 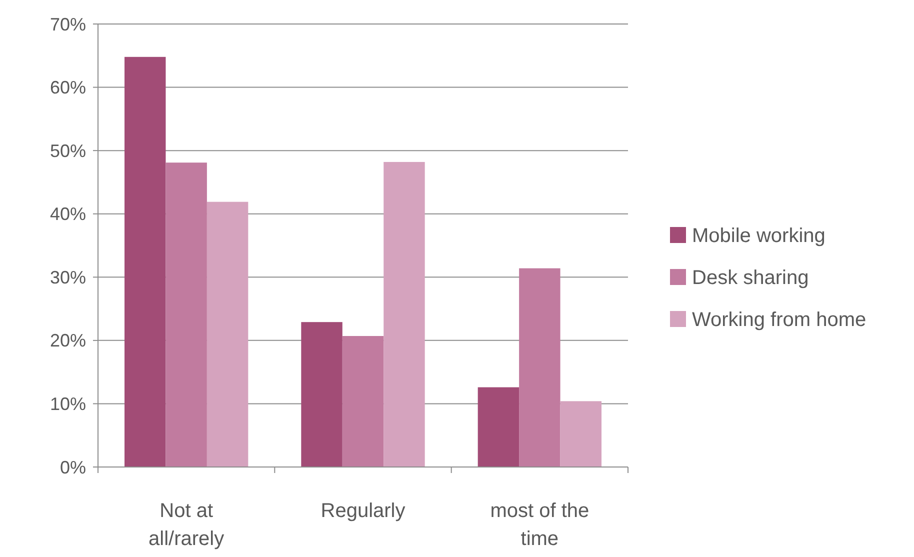 What do you see at coordinates (759, 236) in the screenshot?
I see `legend-label: Mobile working` at bounding box center [759, 236].